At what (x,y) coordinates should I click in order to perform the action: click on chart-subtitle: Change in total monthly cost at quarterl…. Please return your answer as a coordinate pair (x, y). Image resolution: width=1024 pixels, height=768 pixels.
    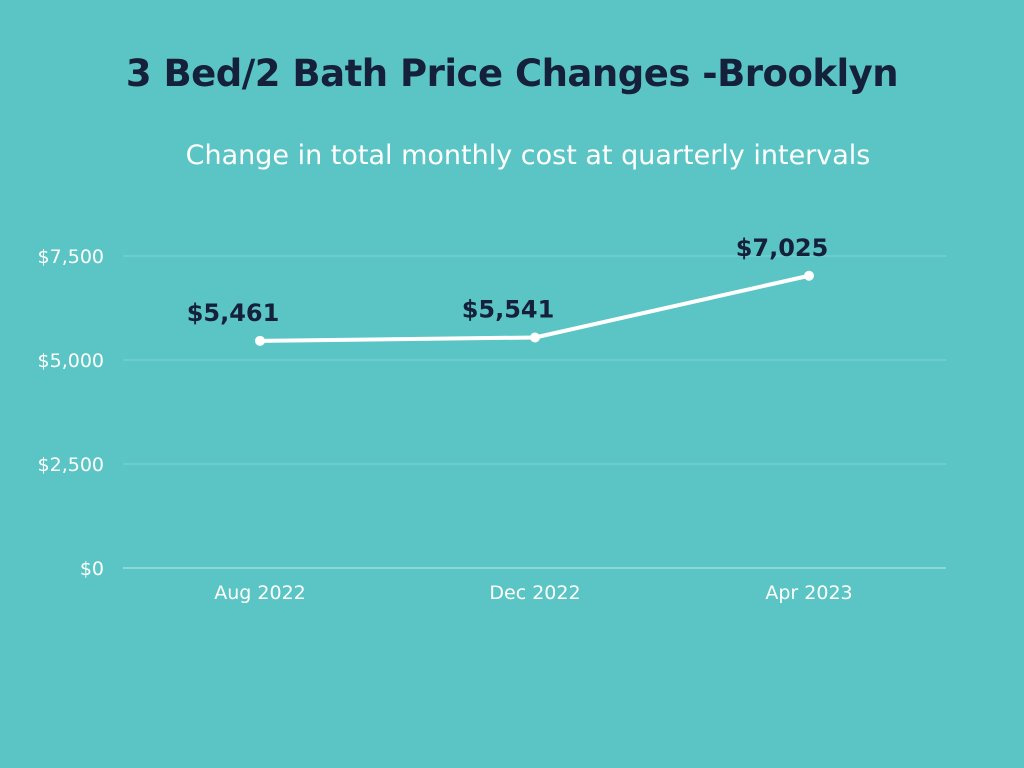
    Looking at the image, I should click on (528, 155).